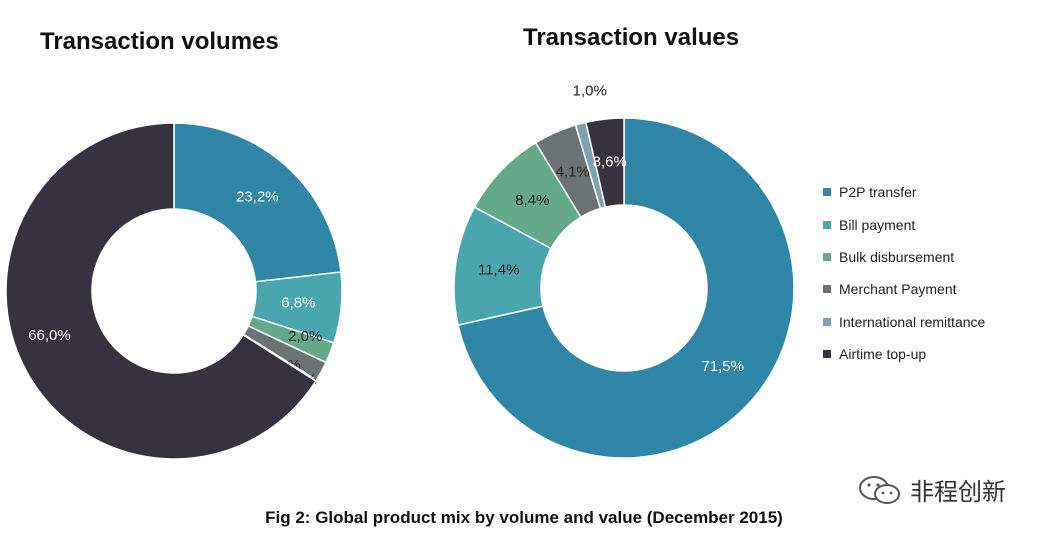  I want to click on slice-label: 8,4%, so click(532, 200).